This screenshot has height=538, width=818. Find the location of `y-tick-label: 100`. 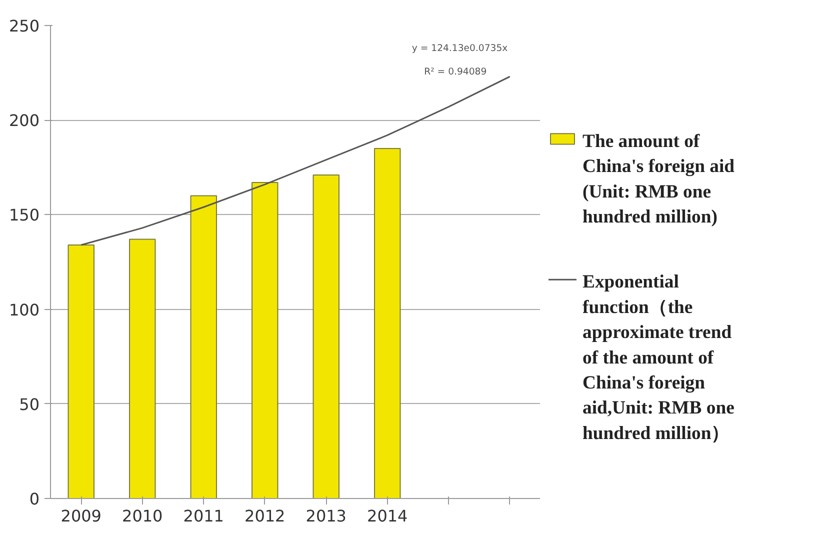

y-tick-label: 100 is located at coordinates (24, 310).